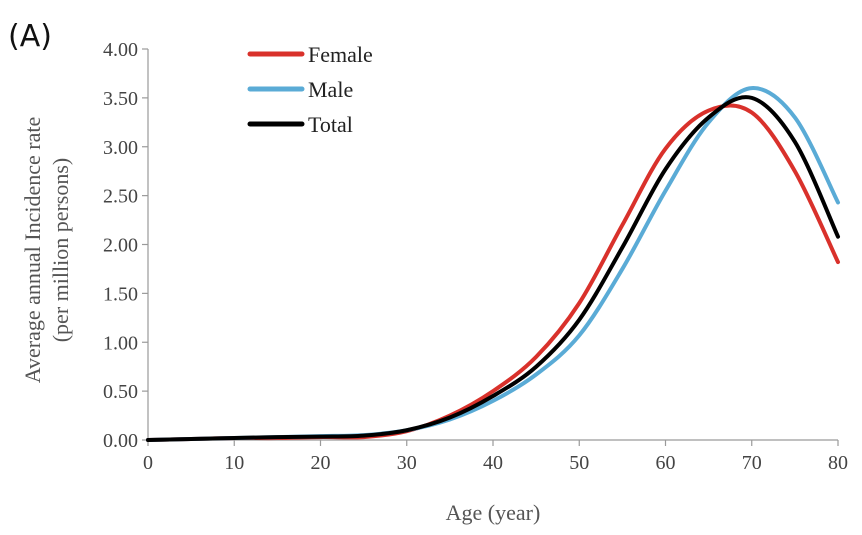  I want to click on x-tick-label: 10, so click(234, 463).